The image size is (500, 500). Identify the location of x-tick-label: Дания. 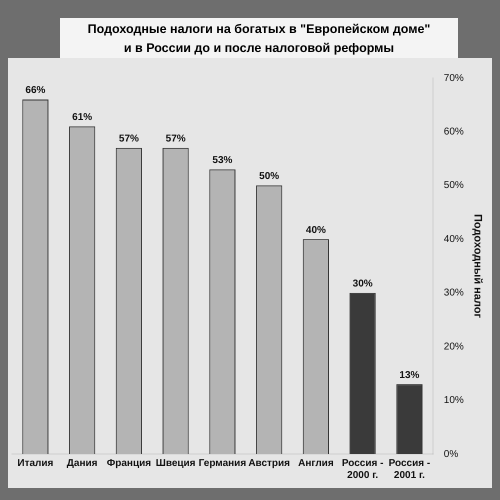
(82, 463).